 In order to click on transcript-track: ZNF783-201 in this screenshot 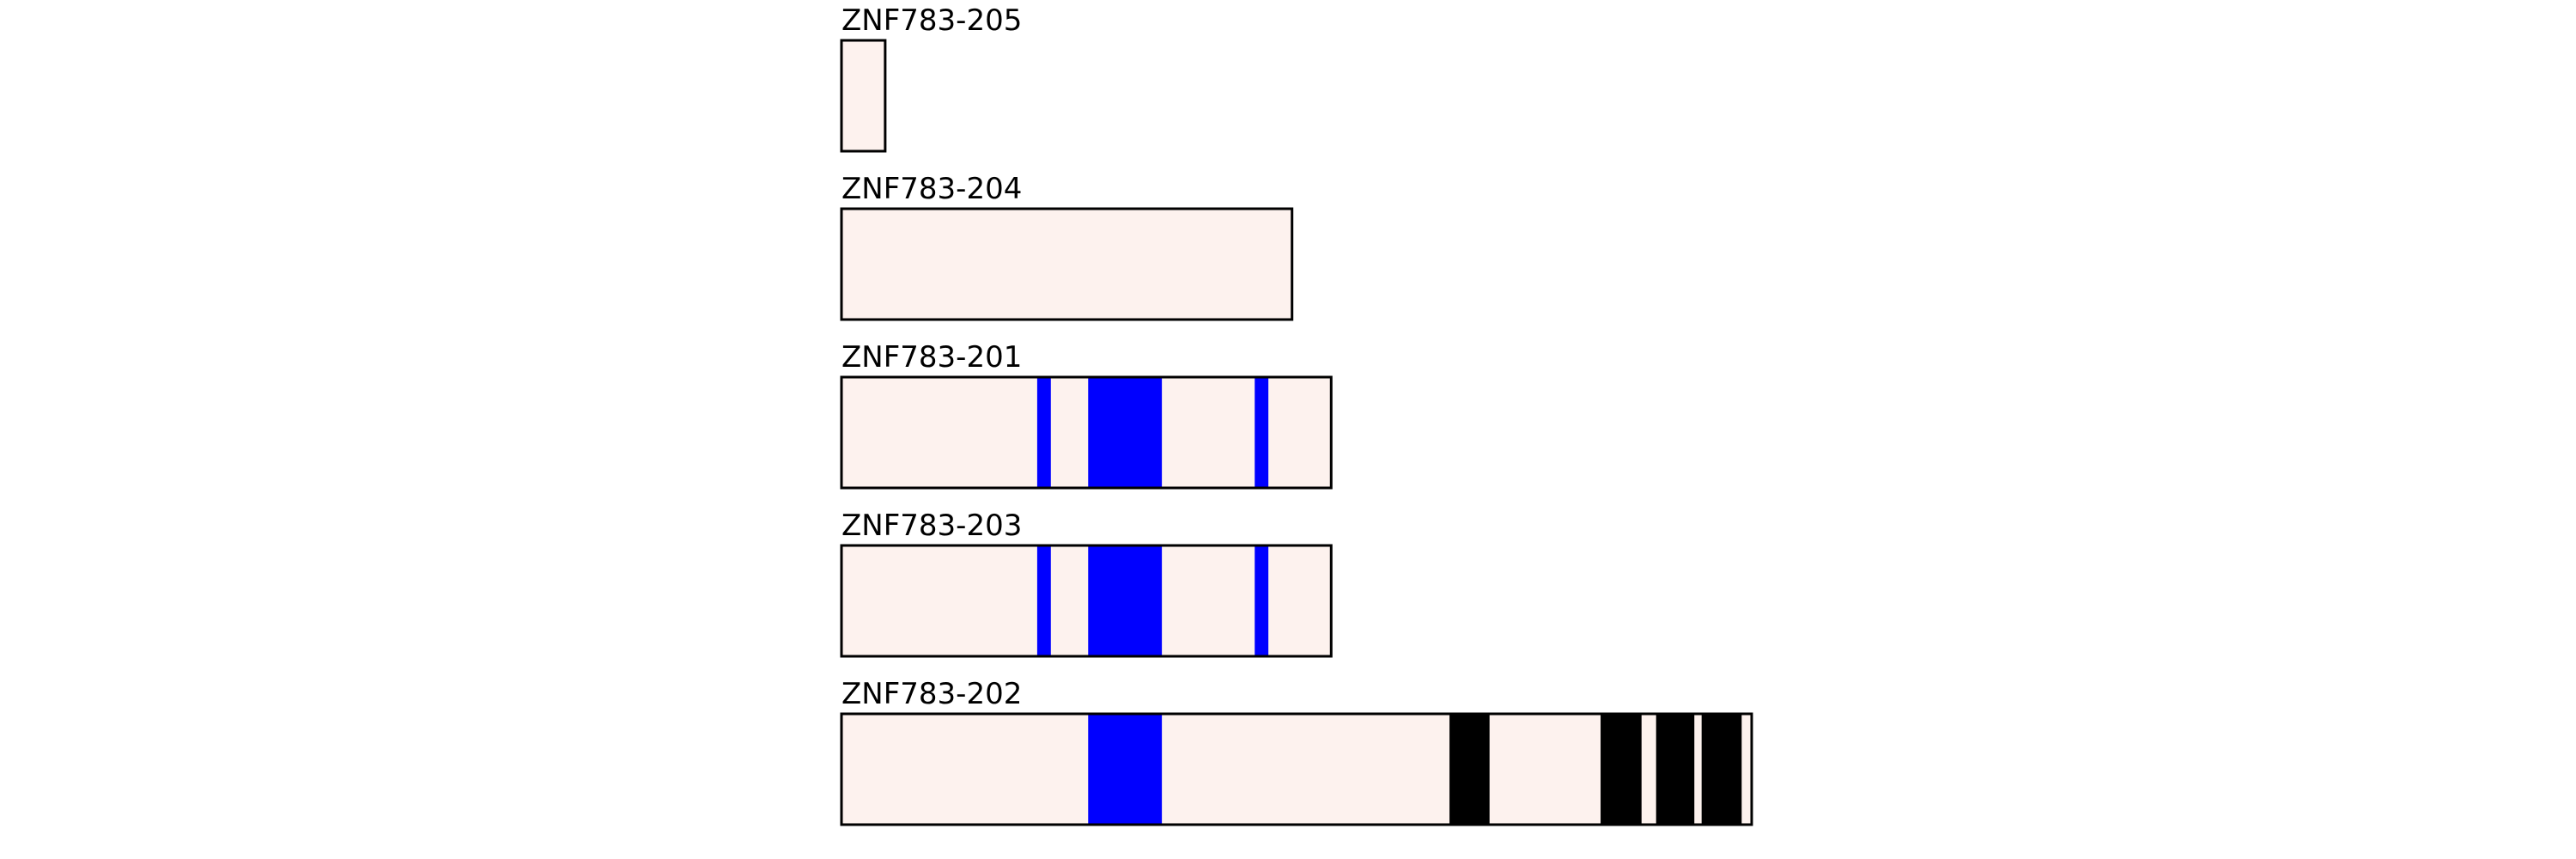, I will do `click(1086, 415)`.